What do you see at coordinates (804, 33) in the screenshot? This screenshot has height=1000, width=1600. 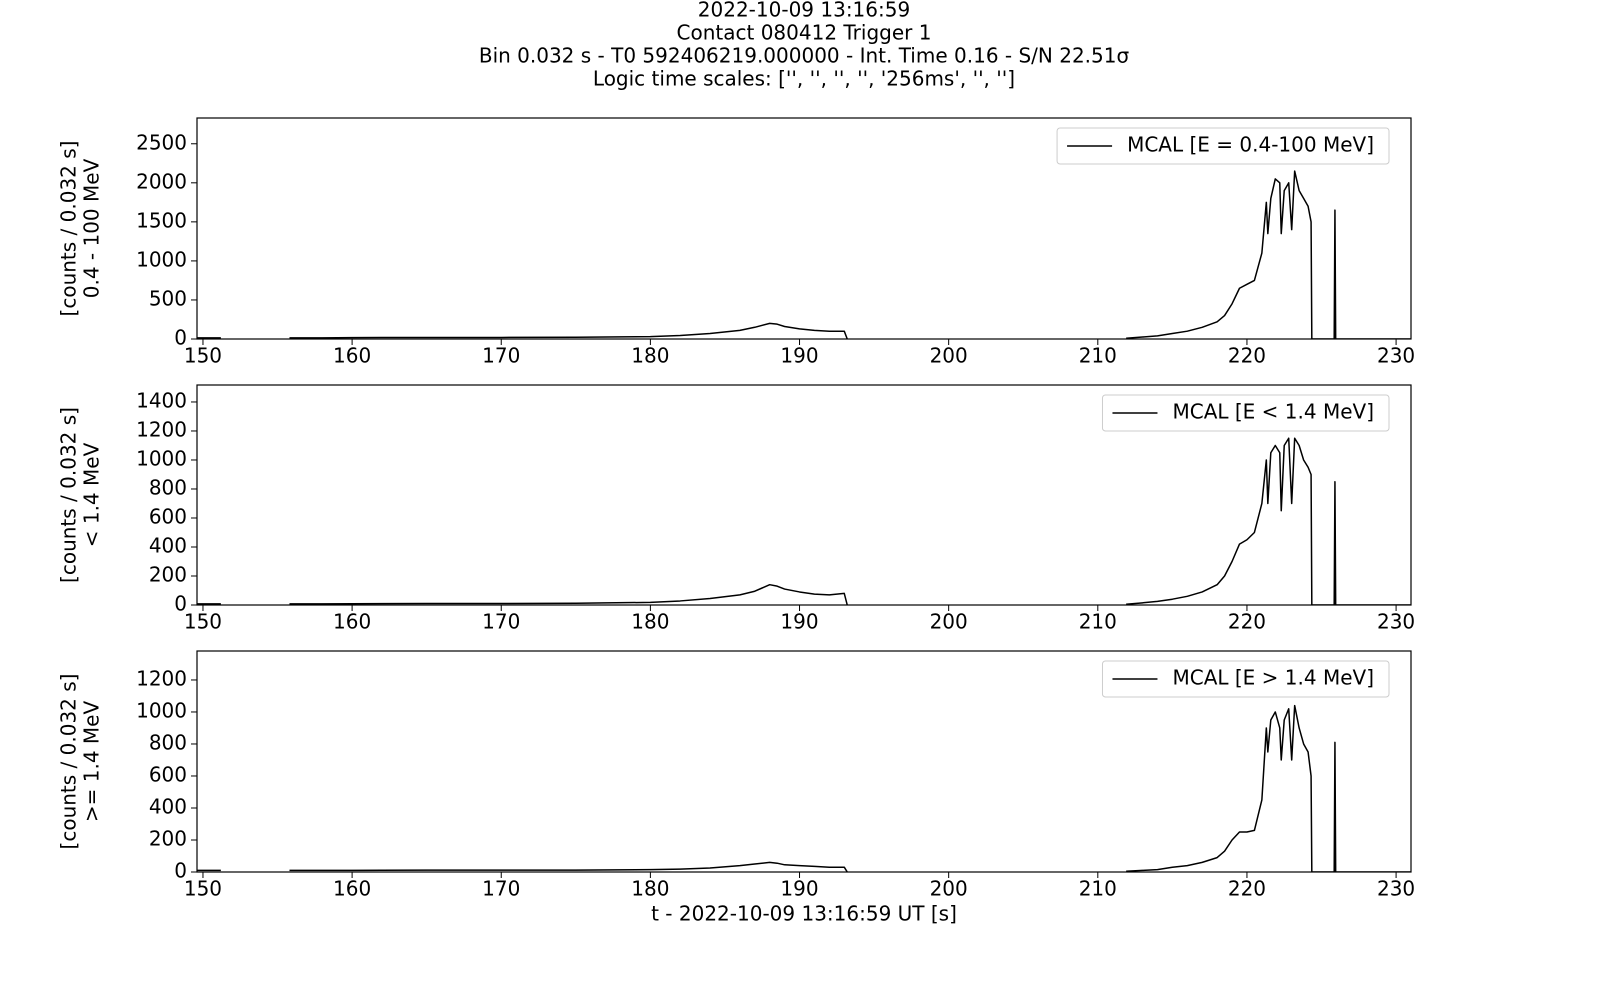 I see `figure-title: Contact 080412 Trigger 1` at bounding box center [804, 33].